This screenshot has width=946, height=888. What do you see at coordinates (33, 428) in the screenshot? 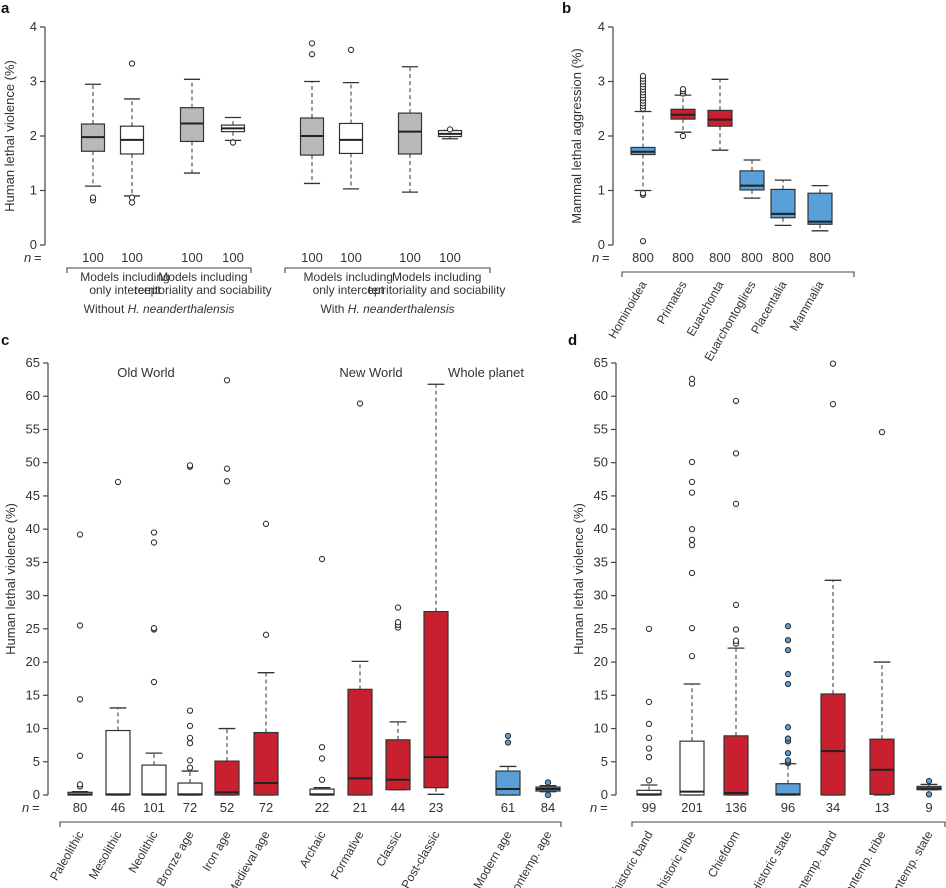
I see `y-tick-label: 55` at bounding box center [33, 428].